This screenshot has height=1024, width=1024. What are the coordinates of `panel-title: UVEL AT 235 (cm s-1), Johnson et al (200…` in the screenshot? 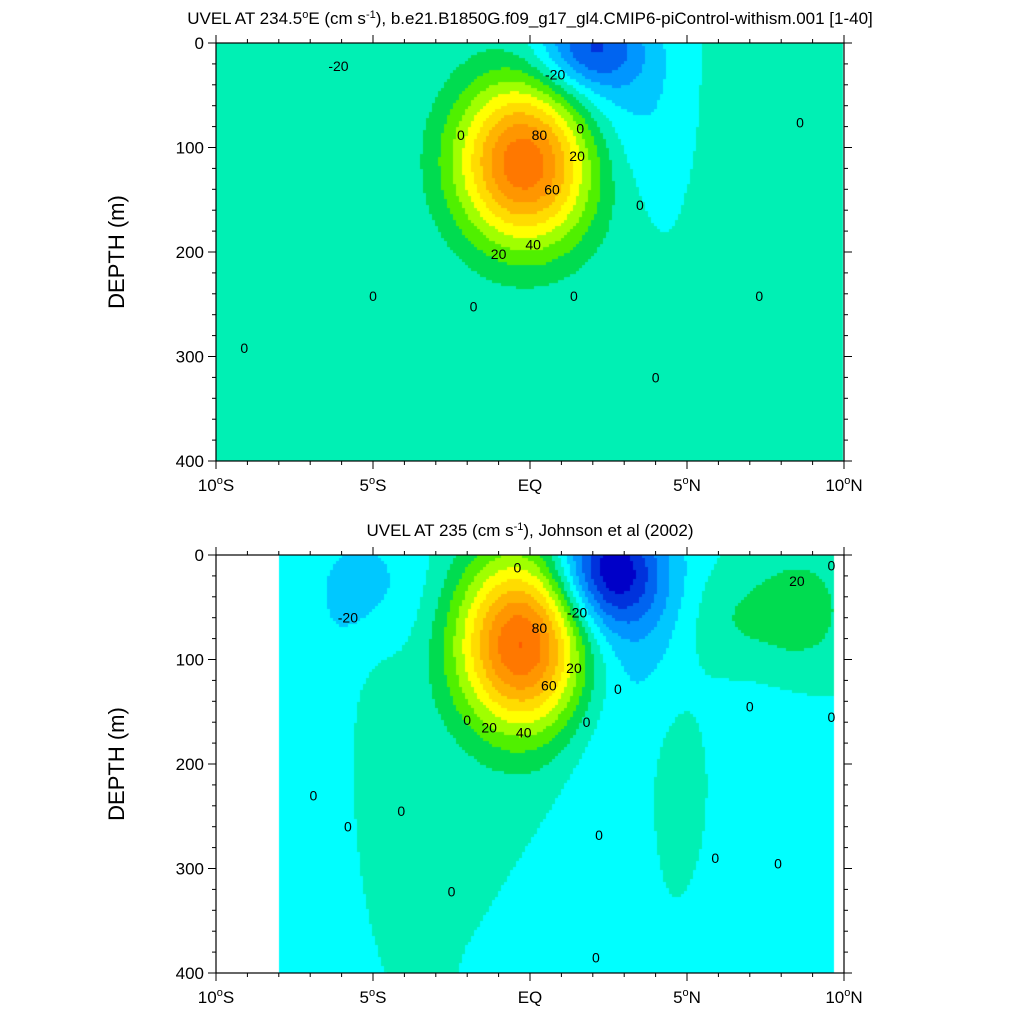 It's located at (530, 530).